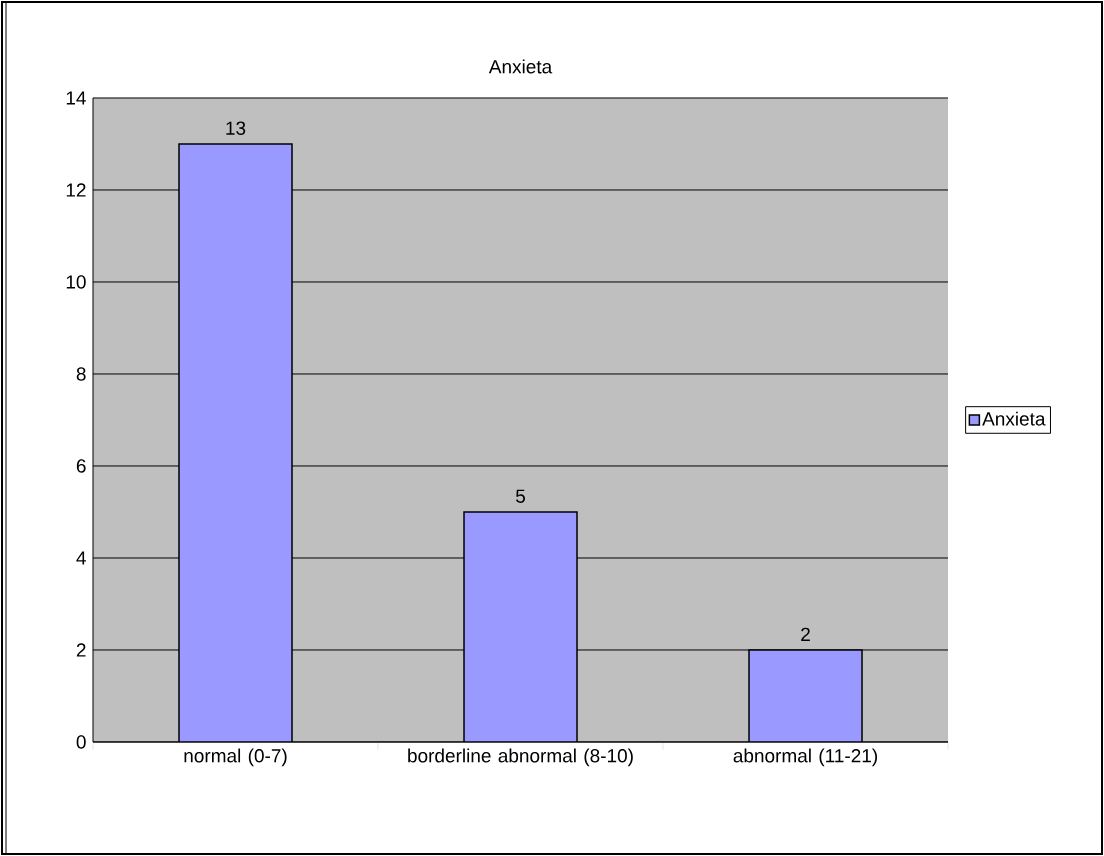  Describe the element at coordinates (76, 190) in the screenshot. I see `y-tick-label: 12` at that location.